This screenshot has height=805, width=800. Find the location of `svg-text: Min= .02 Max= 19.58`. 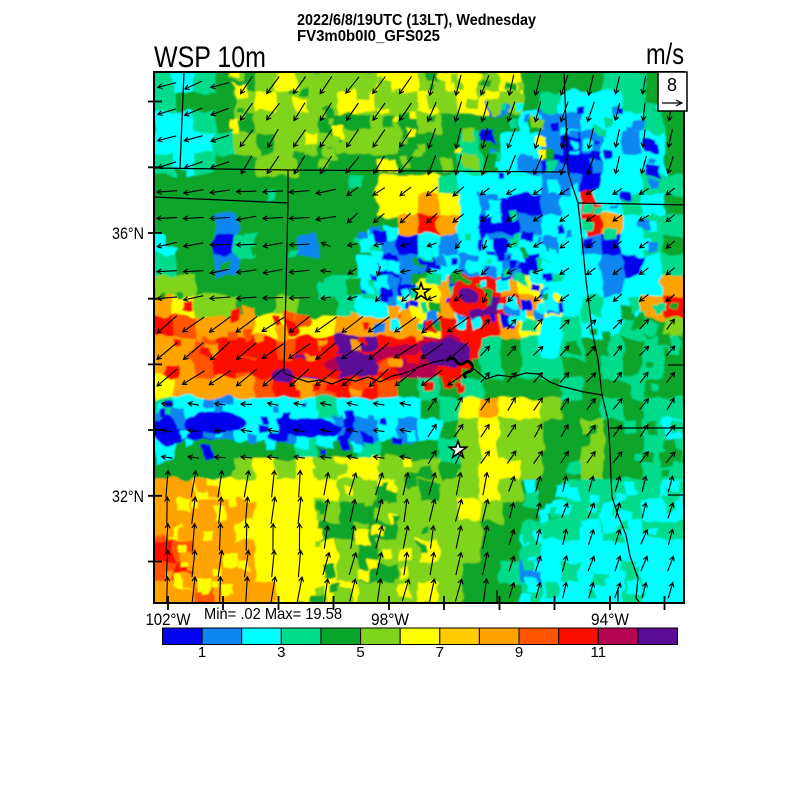

svg-text: Min= .02 Max= 19.58 is located at coordinates (273, 614).